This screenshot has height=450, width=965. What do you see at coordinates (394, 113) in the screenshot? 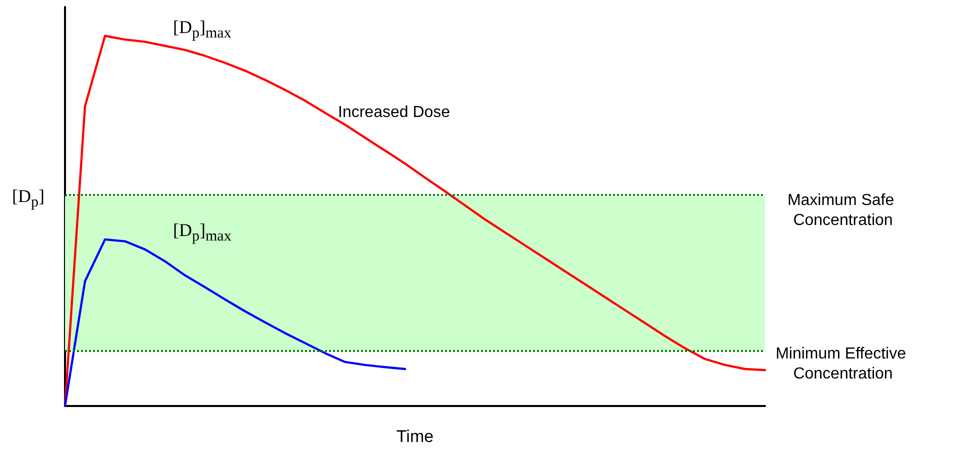
I see `series-label: Increased Dose` at bounding box center [394, 113].